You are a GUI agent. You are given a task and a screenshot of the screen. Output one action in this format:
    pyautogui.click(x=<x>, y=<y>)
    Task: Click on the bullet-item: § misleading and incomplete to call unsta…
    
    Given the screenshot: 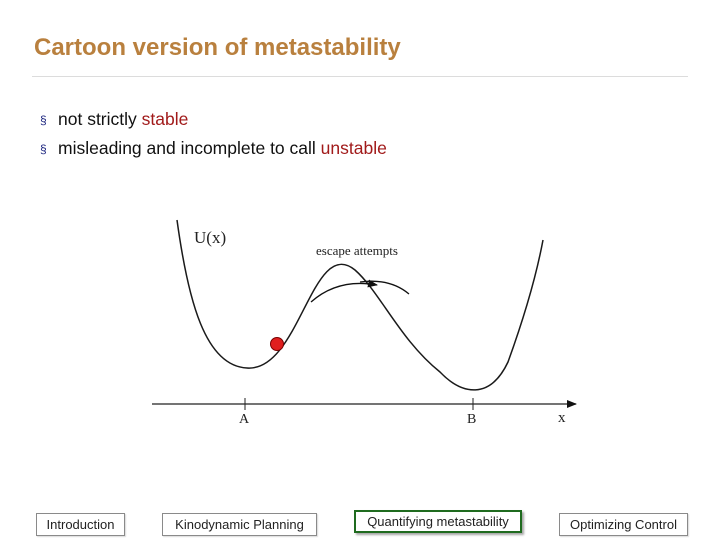 What is the action you would take?
    pyautogui.click(x=213, y=151)
    